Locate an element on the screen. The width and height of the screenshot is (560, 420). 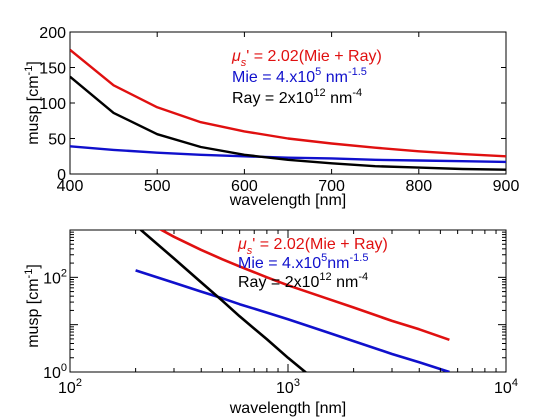
top-y-axis-label: musp [cm-1] is located at coordinates (32, 103).